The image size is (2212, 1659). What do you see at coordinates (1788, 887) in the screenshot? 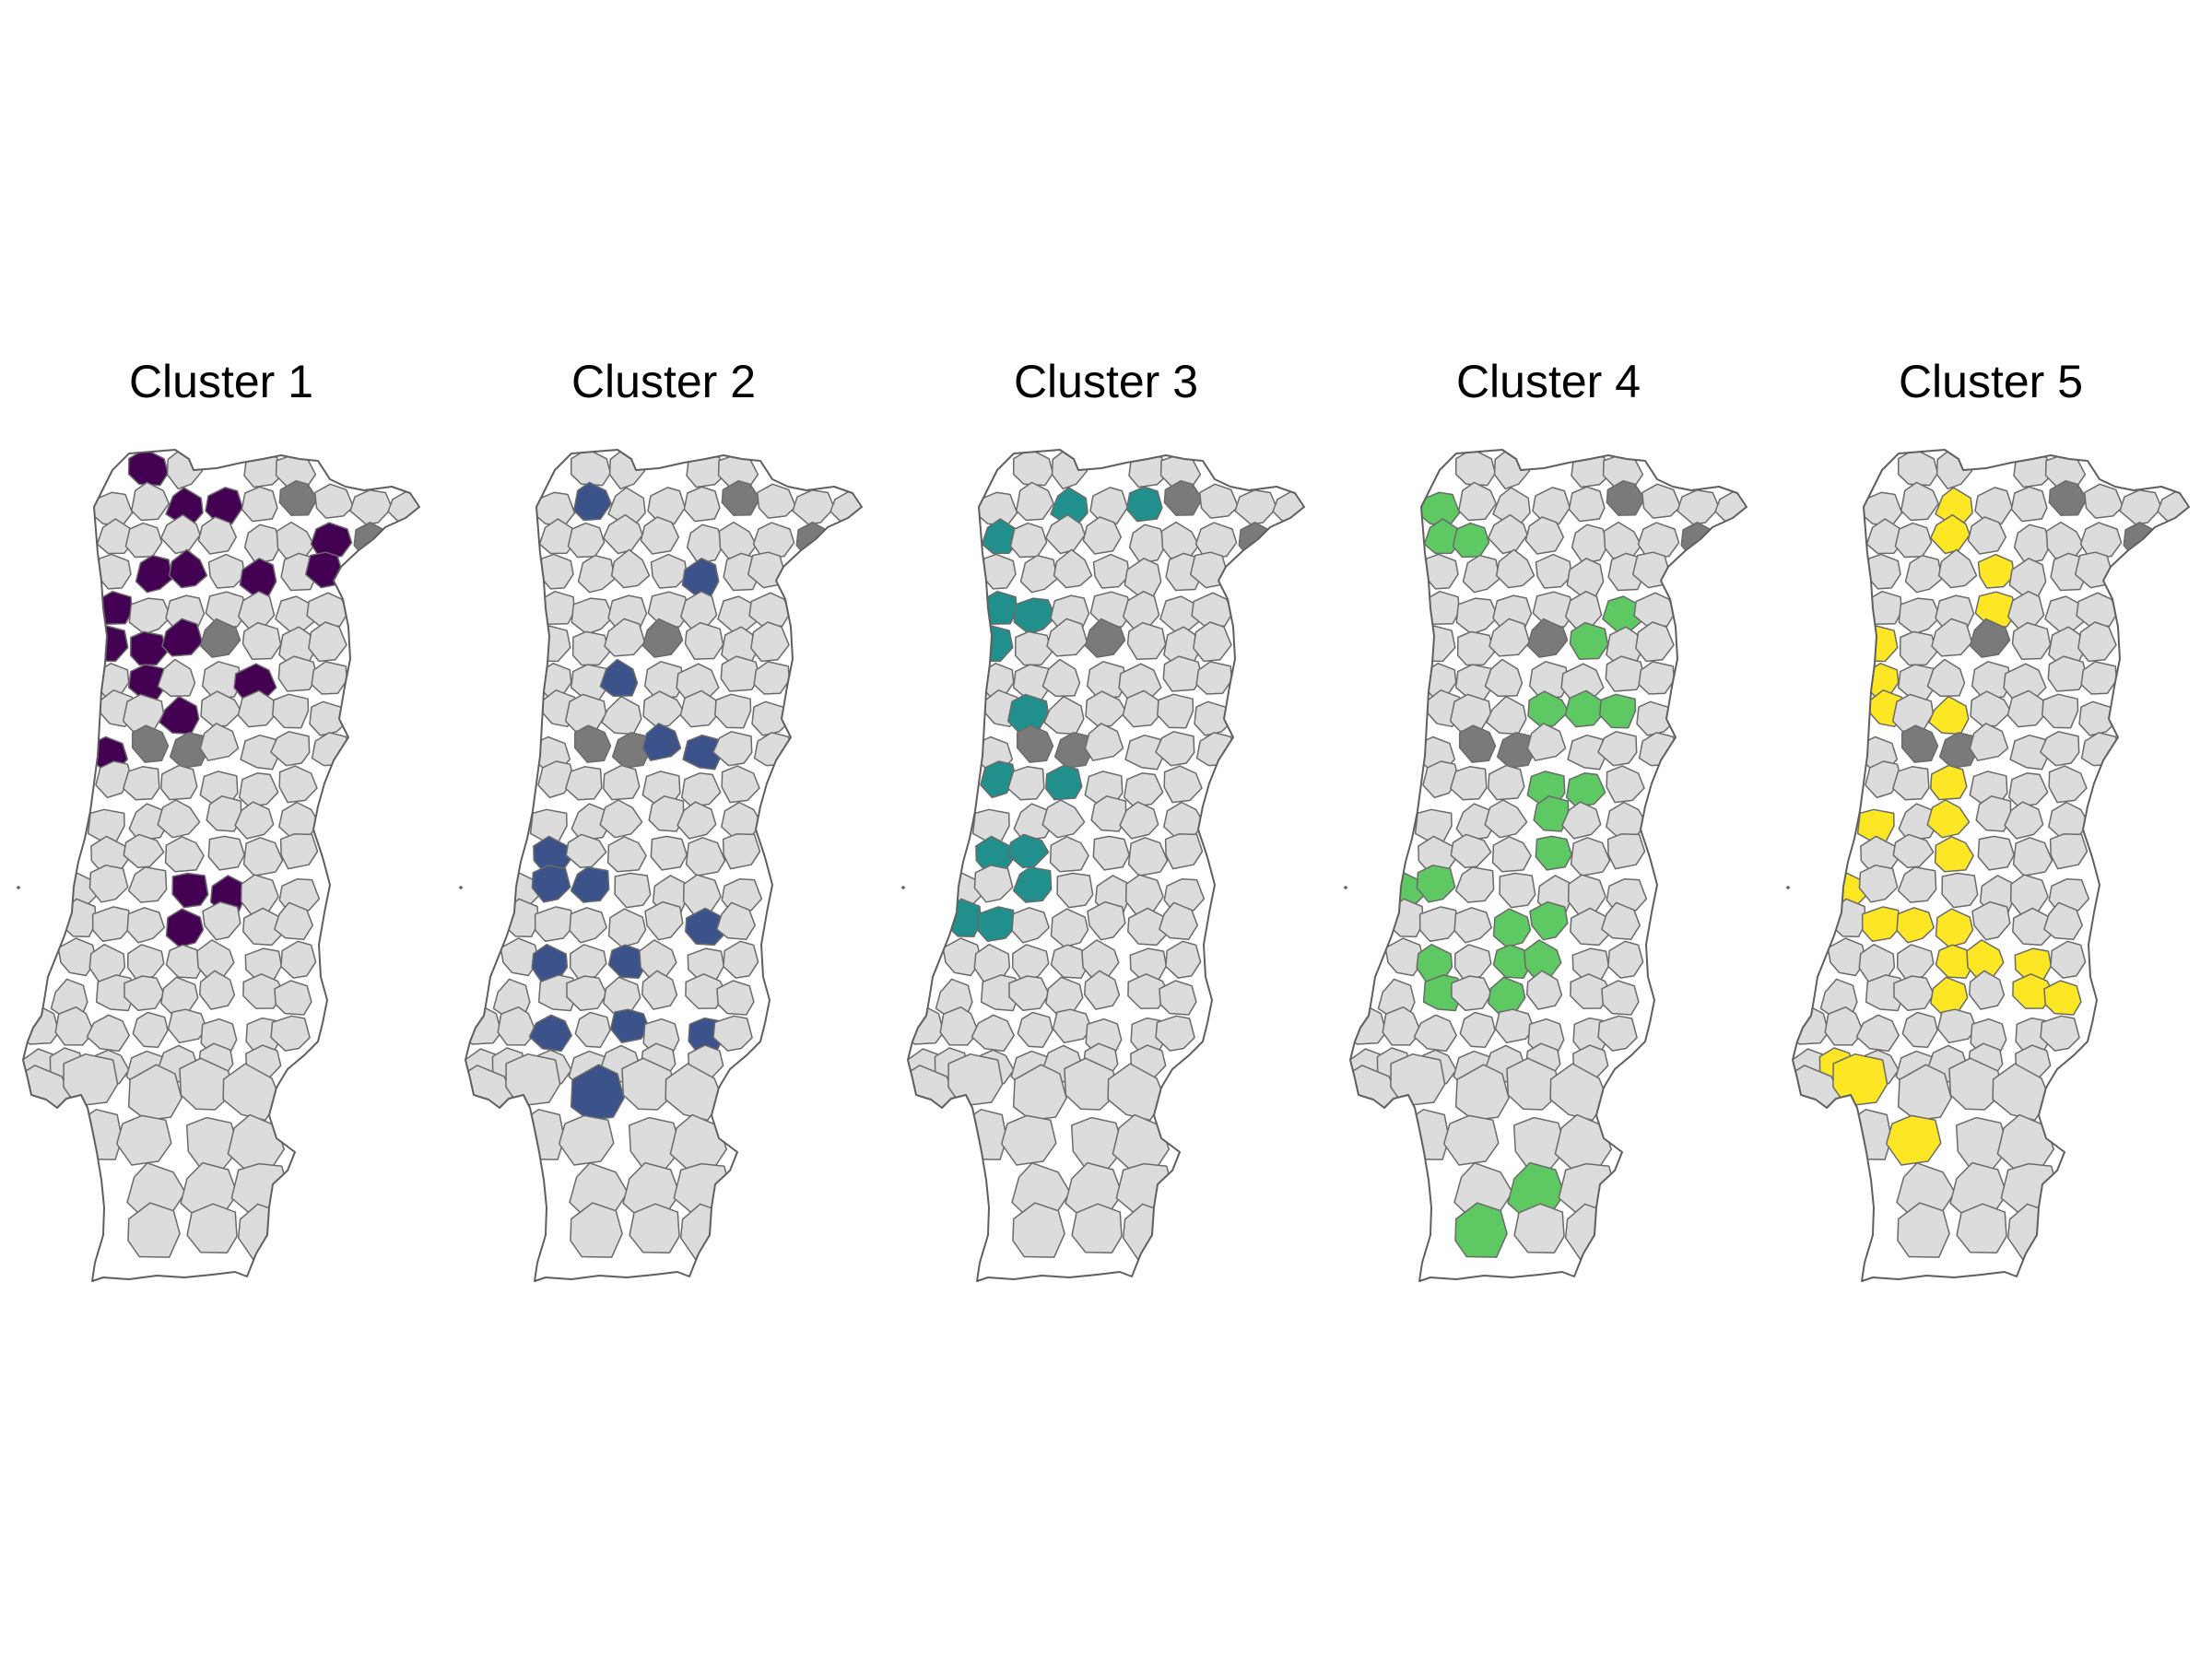
I see `islet-marker` at bounding box center [1788, 887].